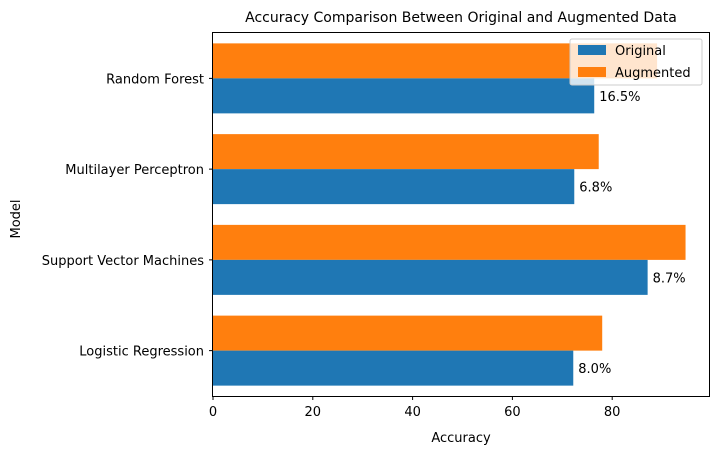 The image size is (726, 455). I want to click on legend-swatch-original, so click(592, 50).